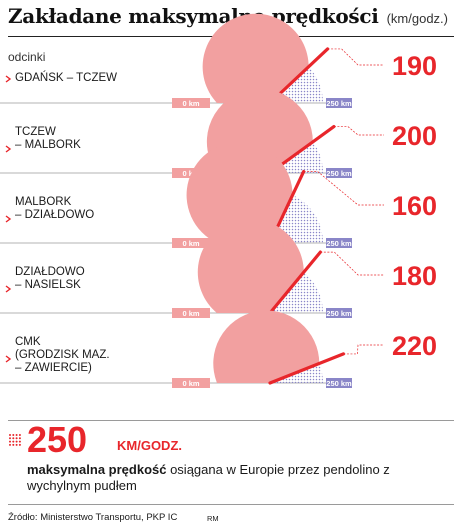 Image resolution: width=462 pixels, height=532 pixels. I want to click on segments-subhead: odcinki, so click(27, 57).